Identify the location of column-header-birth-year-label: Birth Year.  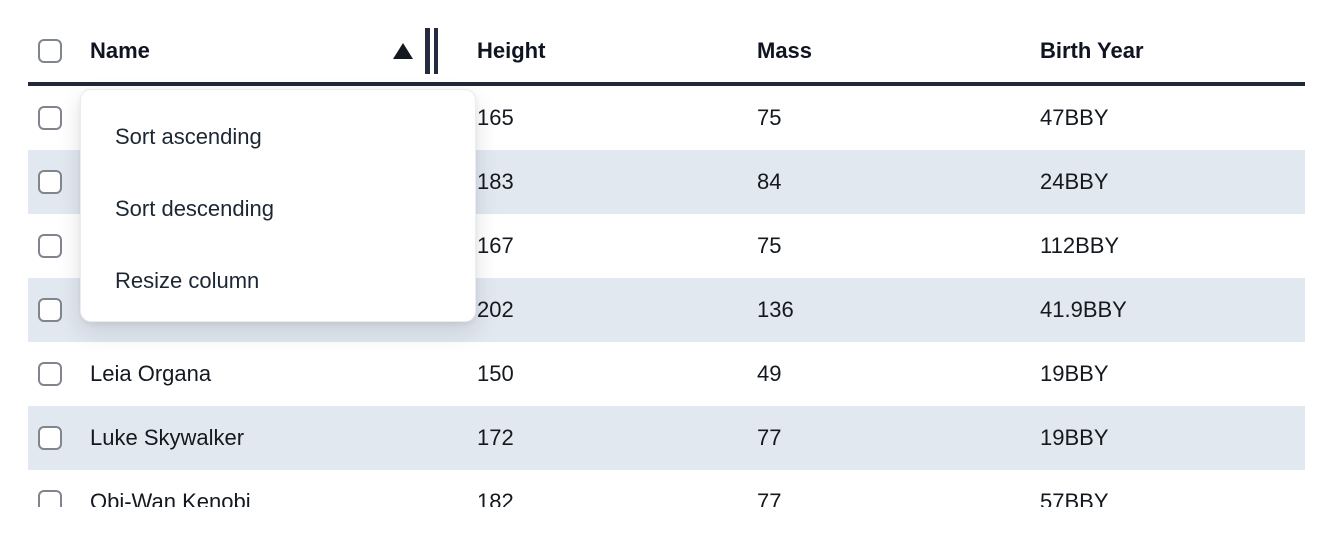
(1092, 50).